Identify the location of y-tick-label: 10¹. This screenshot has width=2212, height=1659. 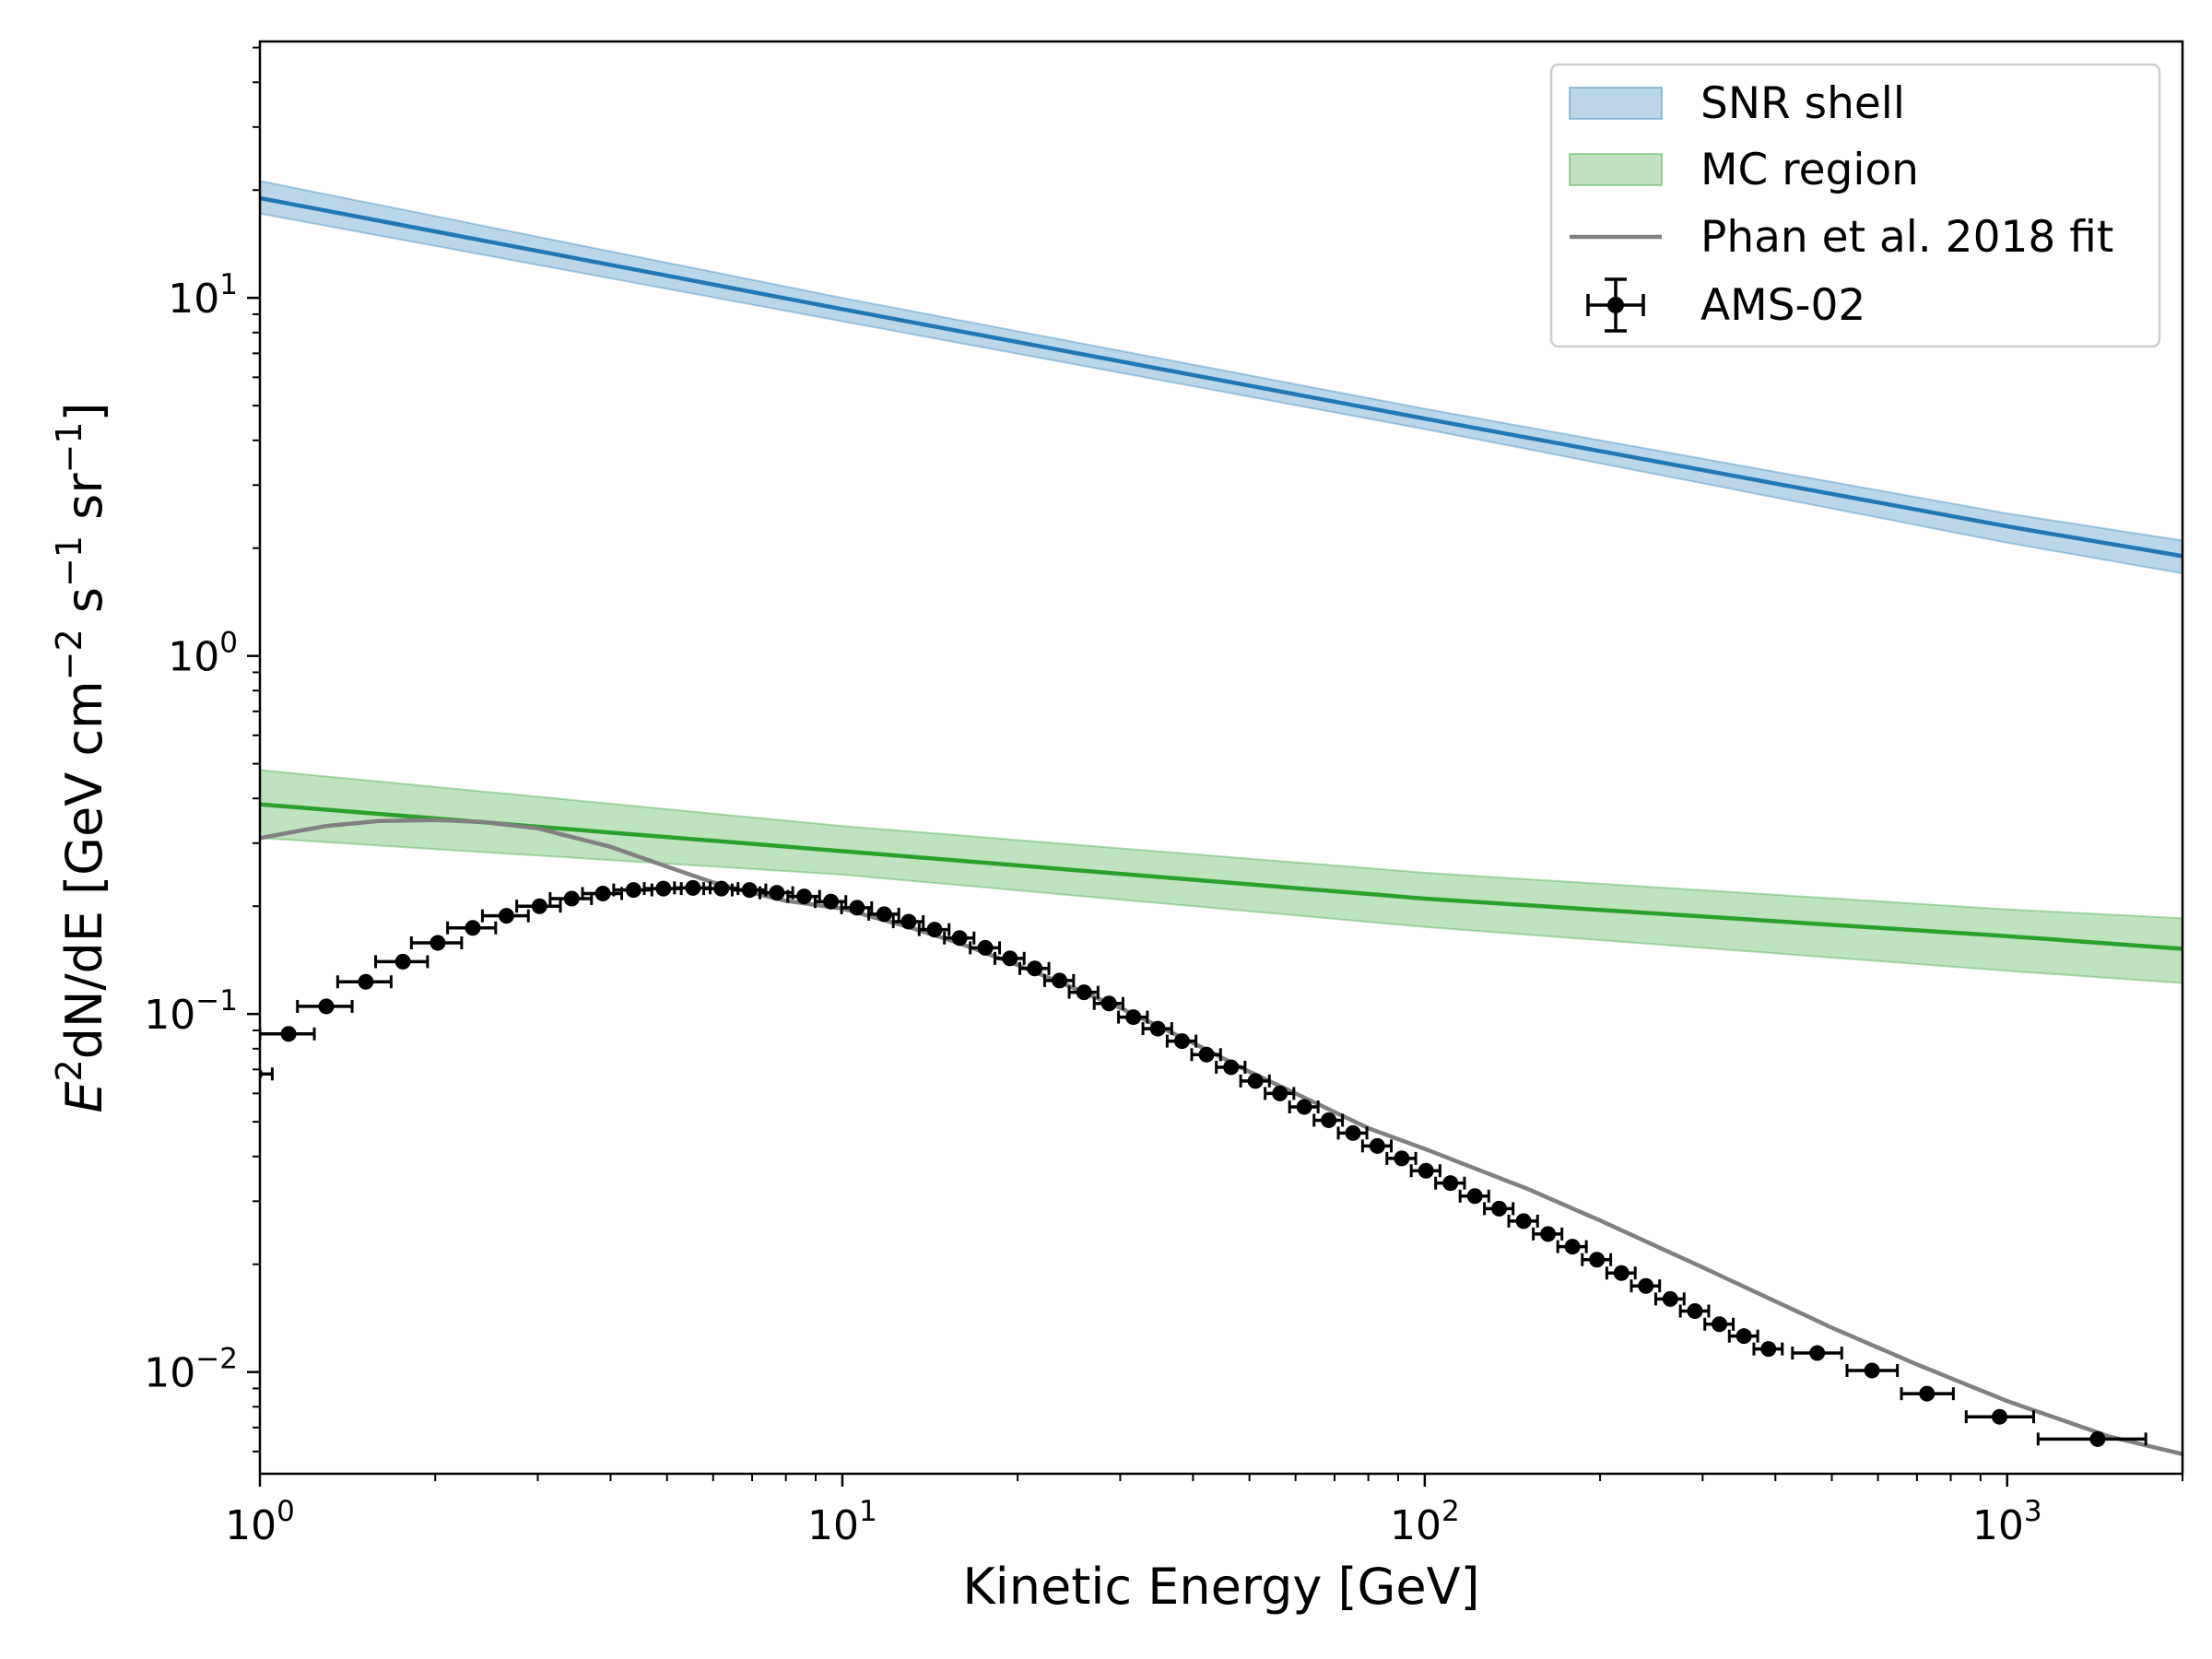
(203, 295).